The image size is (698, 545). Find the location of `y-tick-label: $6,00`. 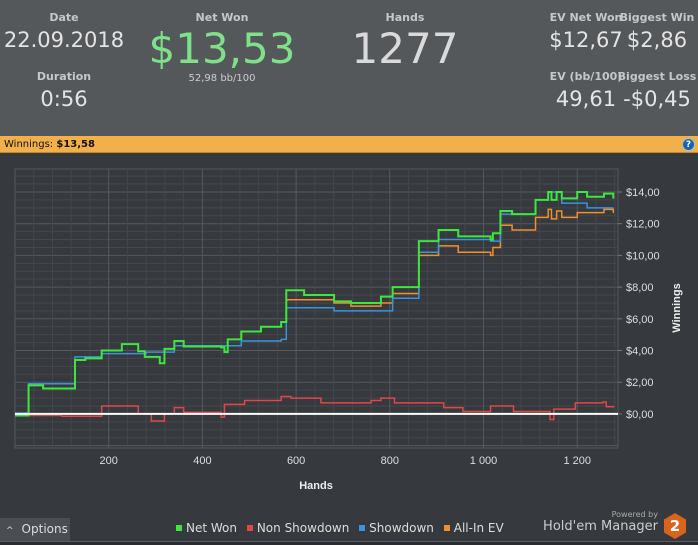

y-tick-label: $6,00 is located at coordinates (640, 320).